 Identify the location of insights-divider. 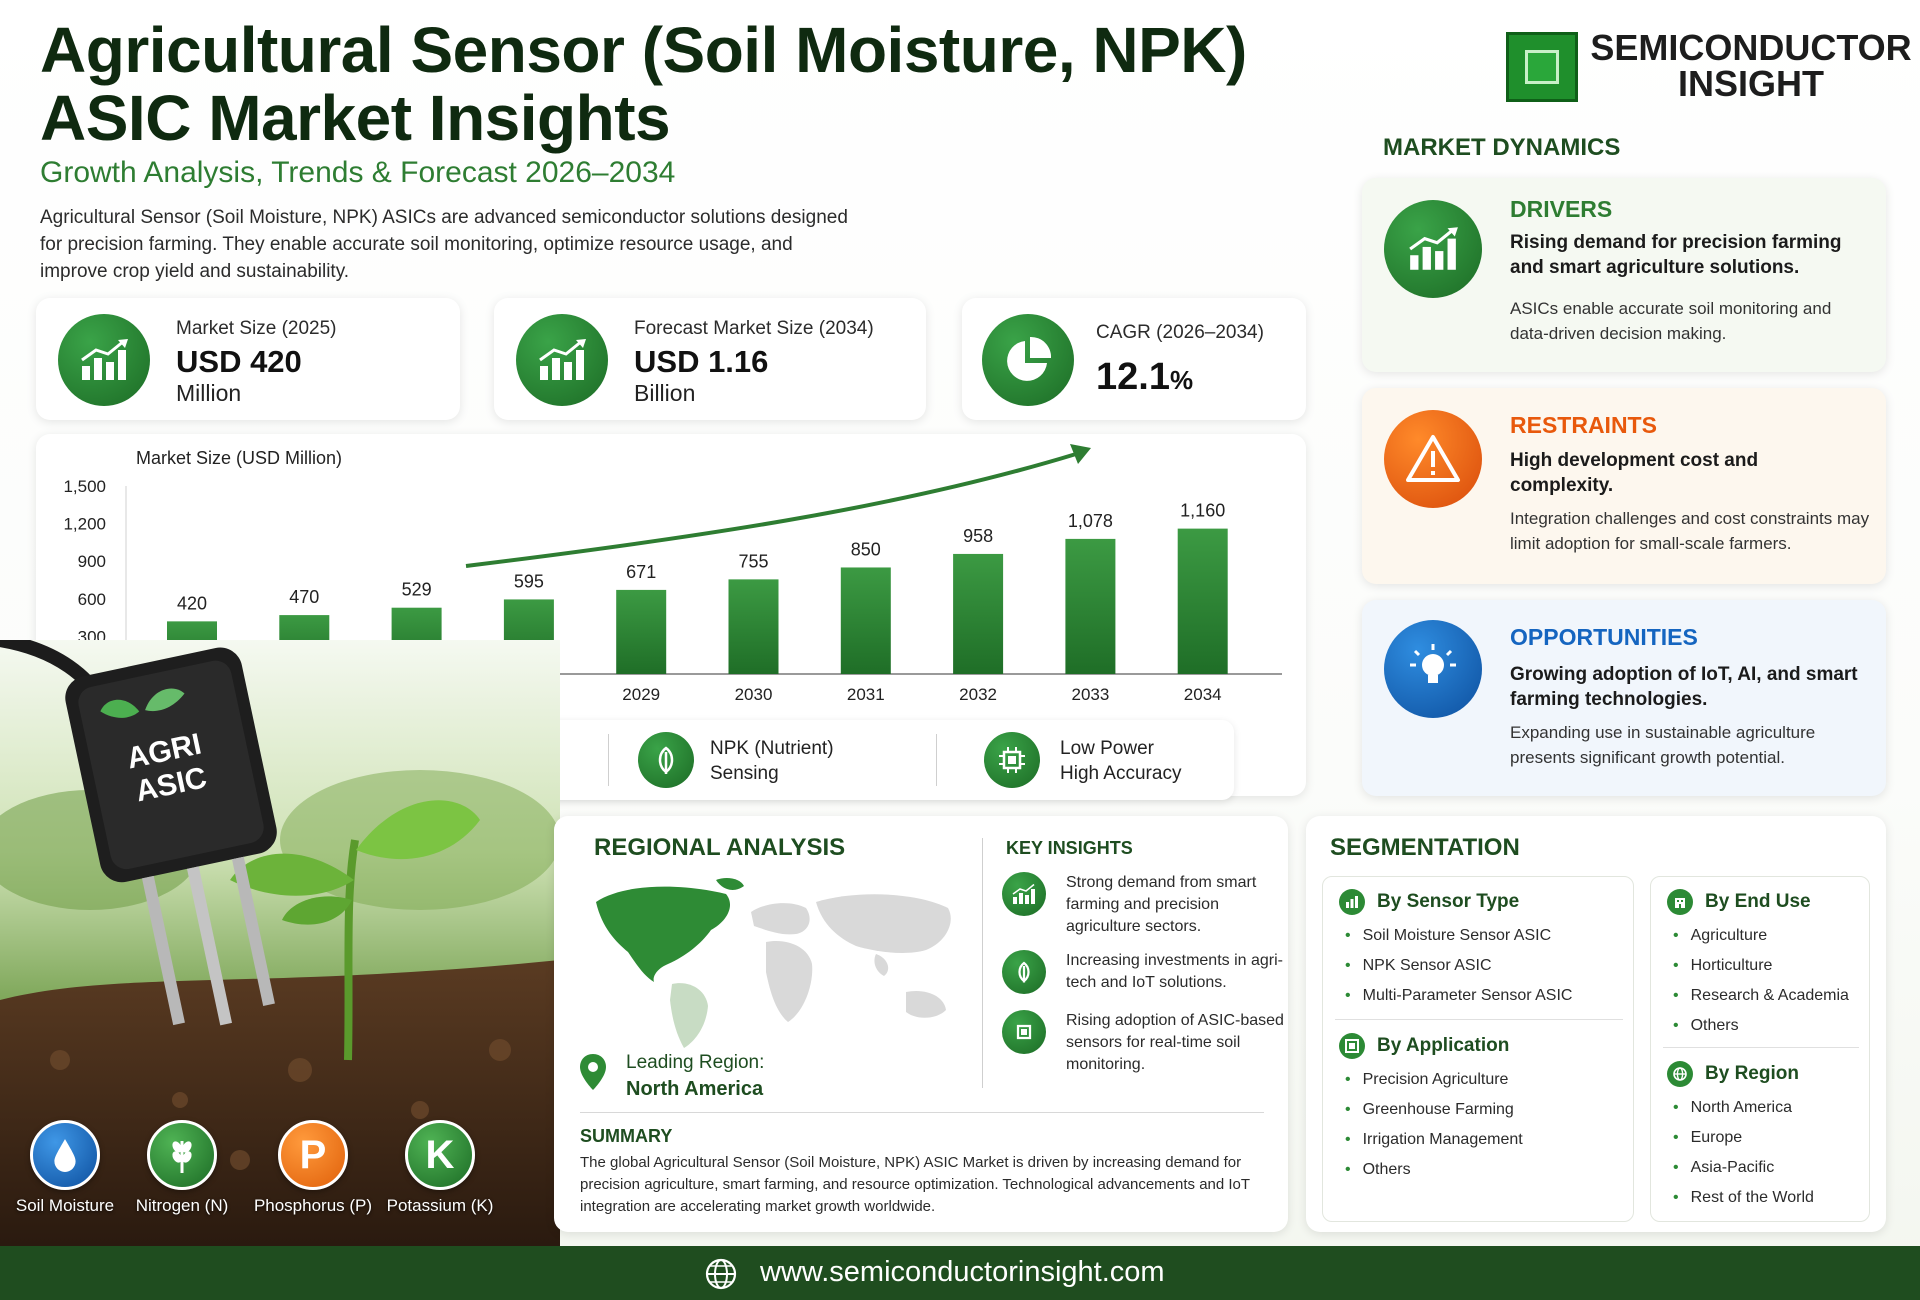
(982, 963).